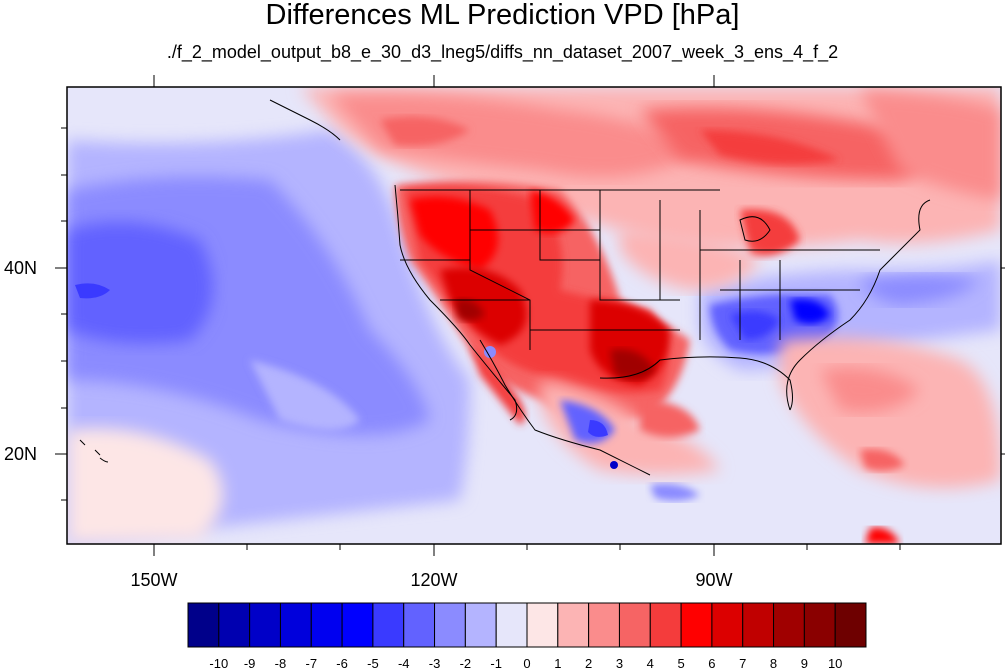  What do you see at coordinates (835, 663) in the screenshot?
I see `colorbar-tick-label: 10` at bounding box center [835, 663].